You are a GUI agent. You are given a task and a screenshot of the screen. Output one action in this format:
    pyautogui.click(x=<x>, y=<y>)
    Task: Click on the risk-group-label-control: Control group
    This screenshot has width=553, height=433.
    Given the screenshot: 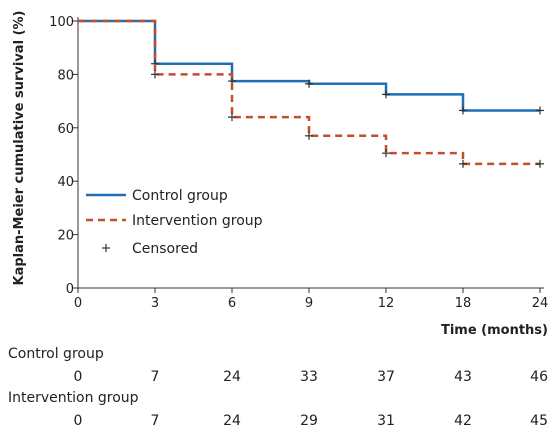 What is the action you would take?
    pyautogui.click(x=56, y=354)
    